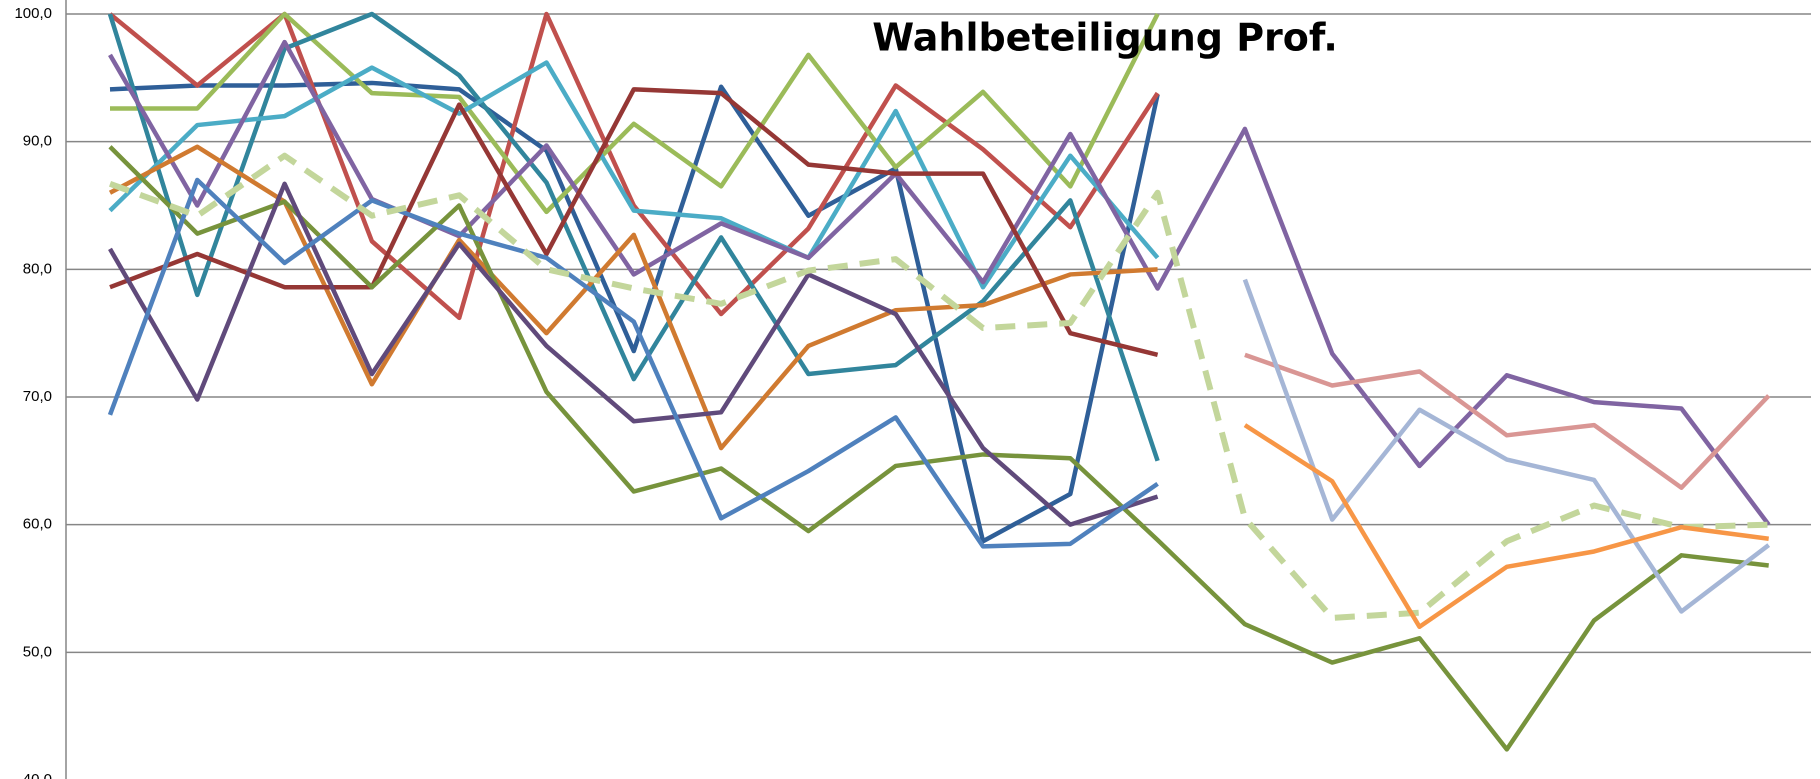 The height and width of the screenshot is (779, 1820). What do you see at coordinates (37, 268) in the screenshot?
I see `y-tick-label: 80,0` at bounding box center [37, 268].